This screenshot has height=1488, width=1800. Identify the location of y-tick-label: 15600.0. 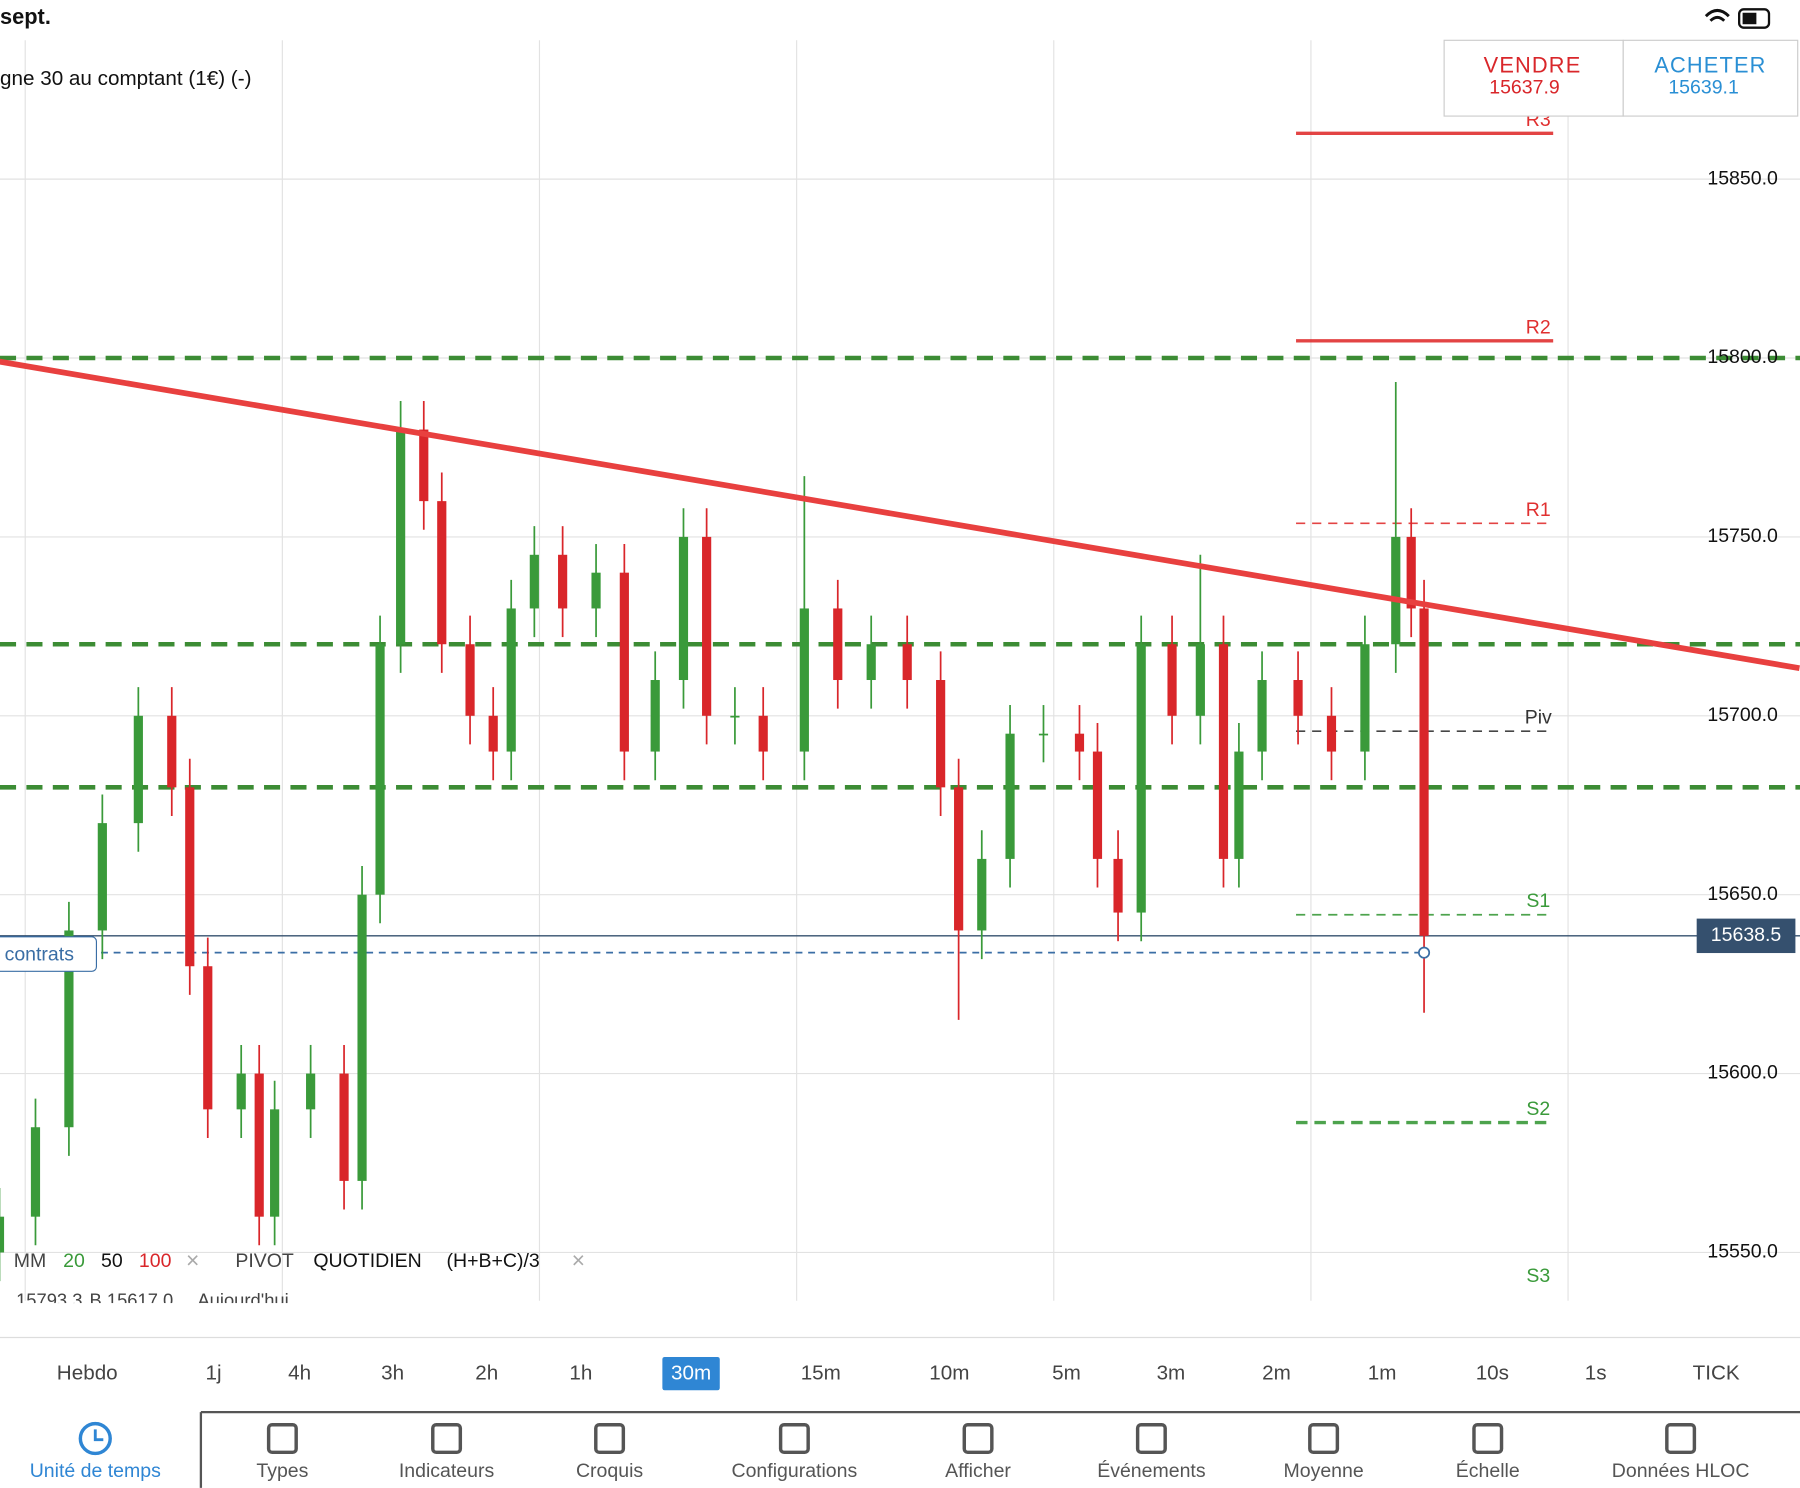
(1742, 1073).